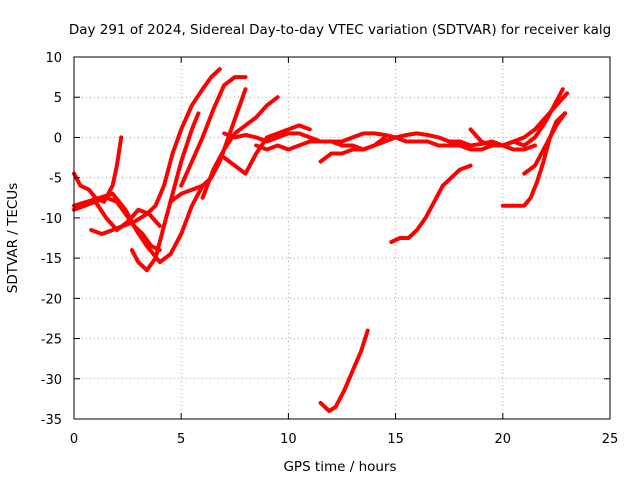 The image size is (640, 480). What do you see at coordinates (53, 58) in the screenshot?
I see `y-tick-label: 10` at bounding box center [53, 58].